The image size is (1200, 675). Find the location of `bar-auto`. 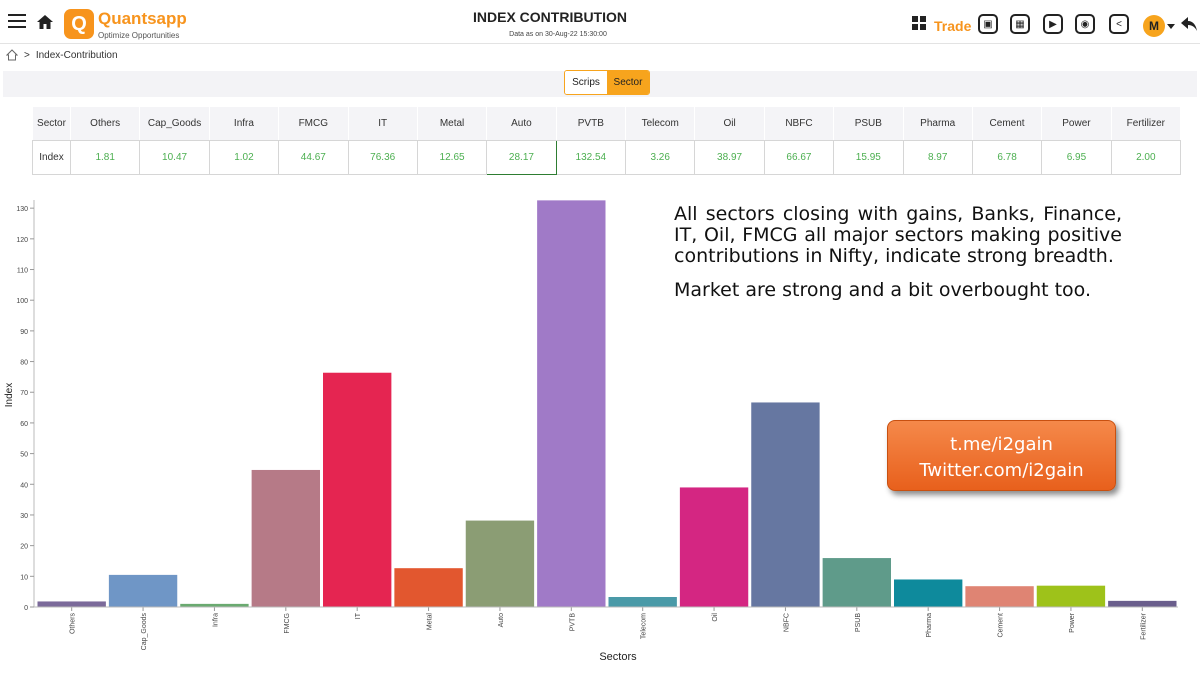

bar-auto is located at coordinates (500, 563).